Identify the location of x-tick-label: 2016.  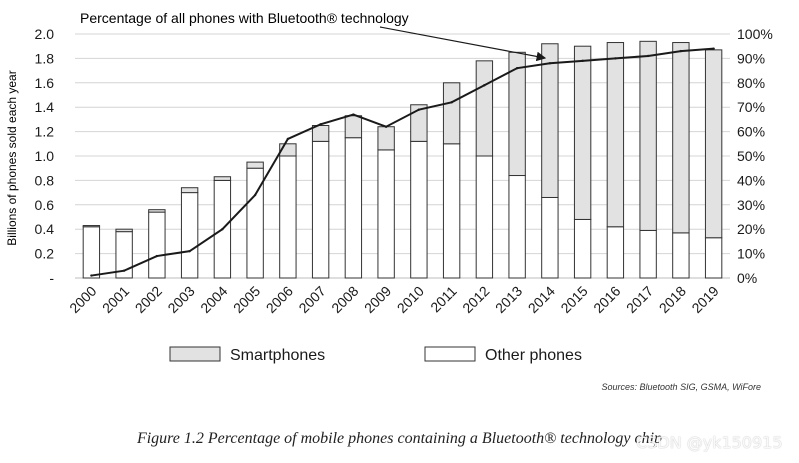
(606, 299).